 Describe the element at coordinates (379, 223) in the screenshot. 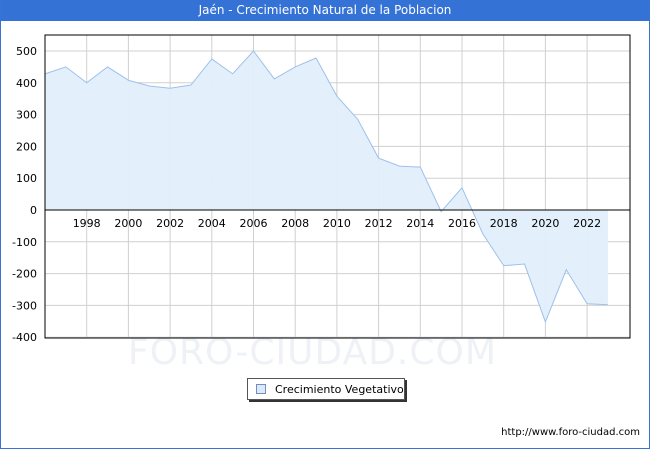

I see `x-tick-label: 2012` at that location.